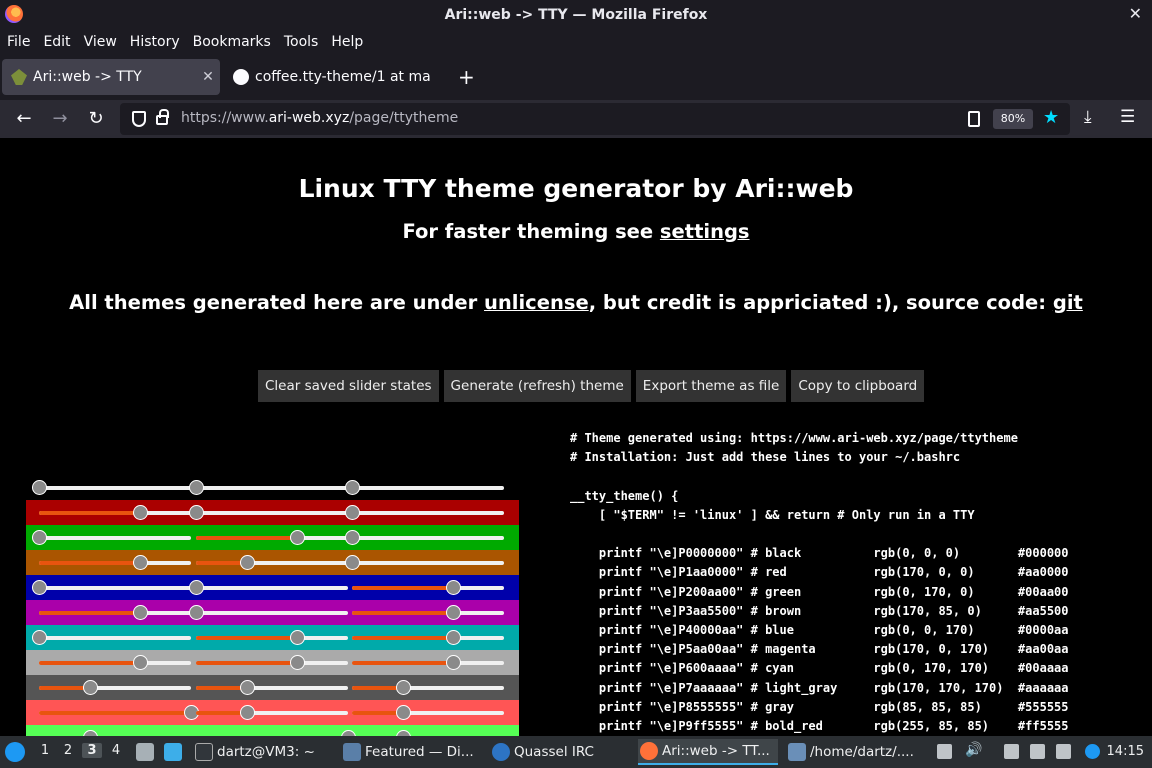 The width and height of the screenshot is (1152, 768). What do you see at coordinates (19, 42) in the screenshot?
I see `menu-file: File` at bounding box center [19, 42].